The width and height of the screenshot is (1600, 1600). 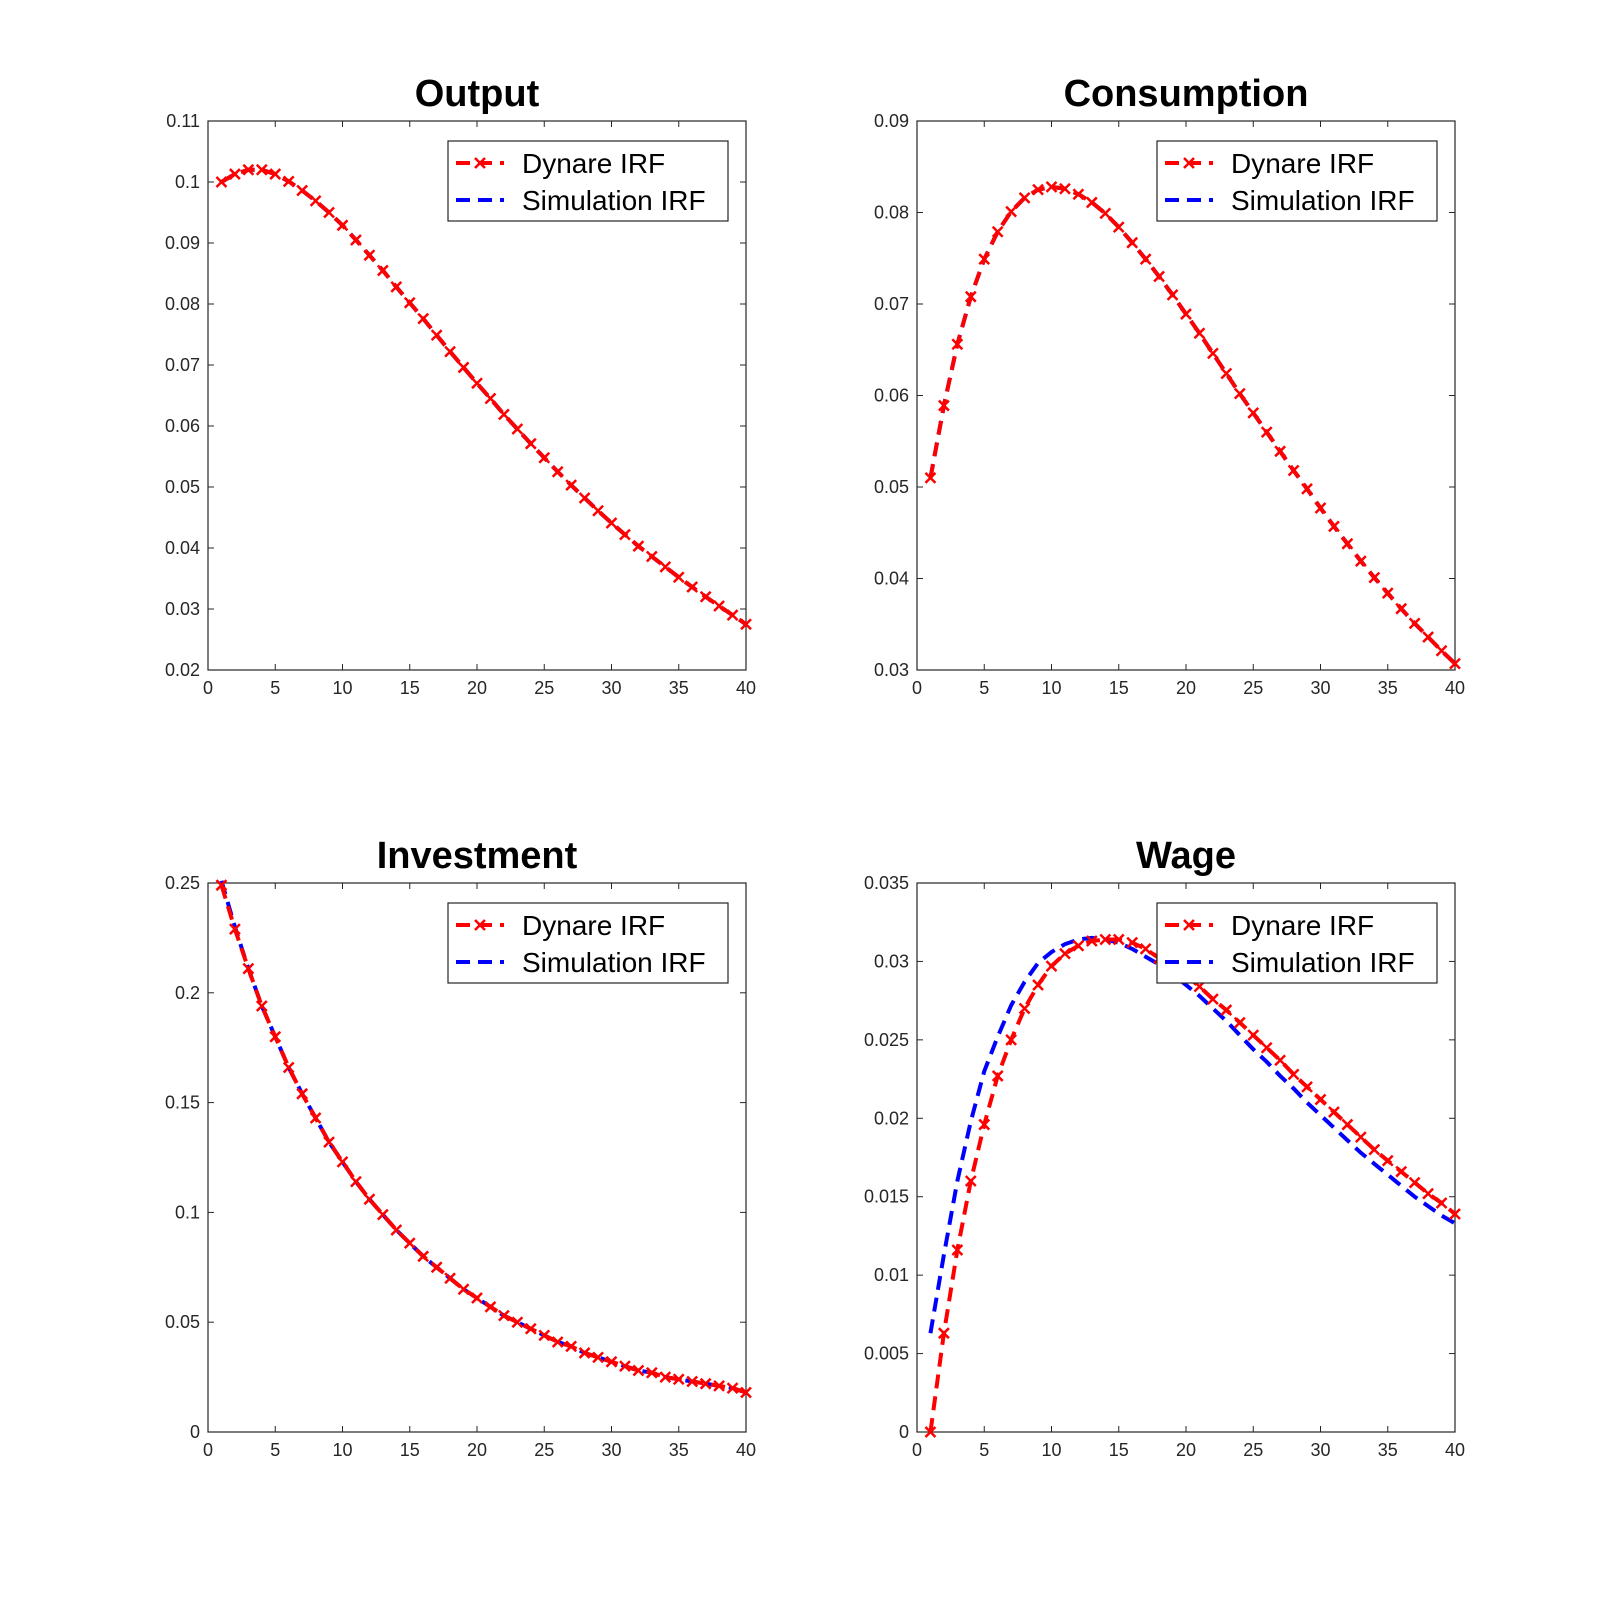 I want to click on investment-y-tick-label: 0.15, so click(x=182, y=1103).